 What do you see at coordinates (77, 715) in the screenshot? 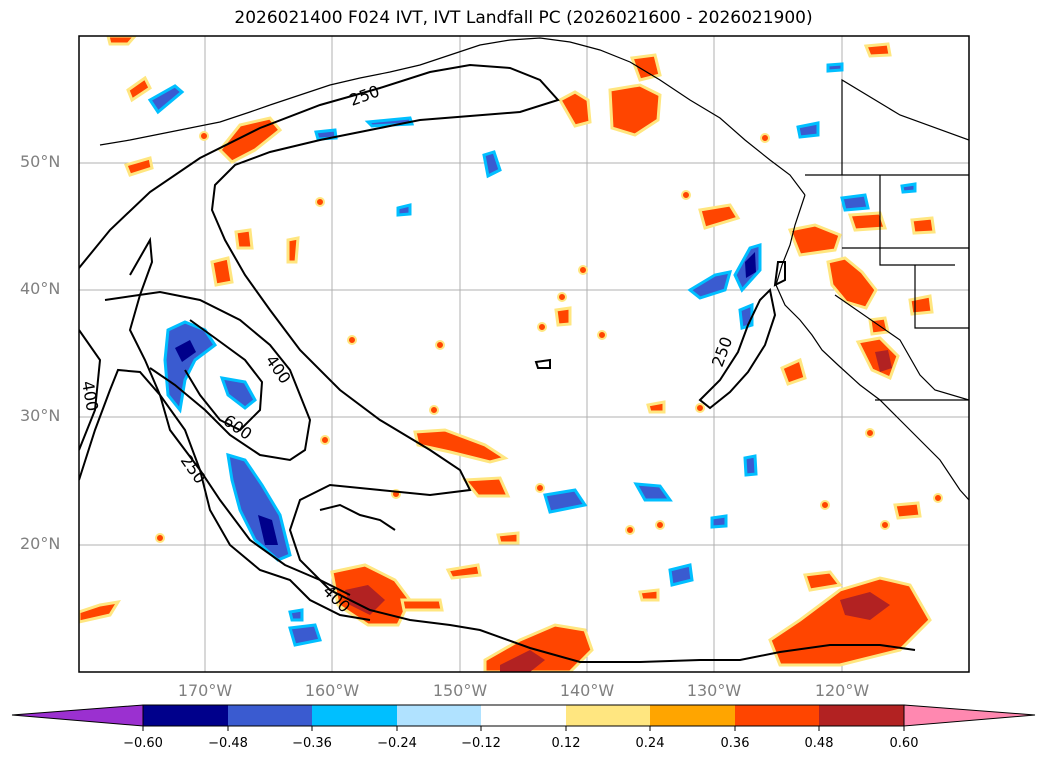
I see `colorbar-extend-left` at bounding box center [77, 715].